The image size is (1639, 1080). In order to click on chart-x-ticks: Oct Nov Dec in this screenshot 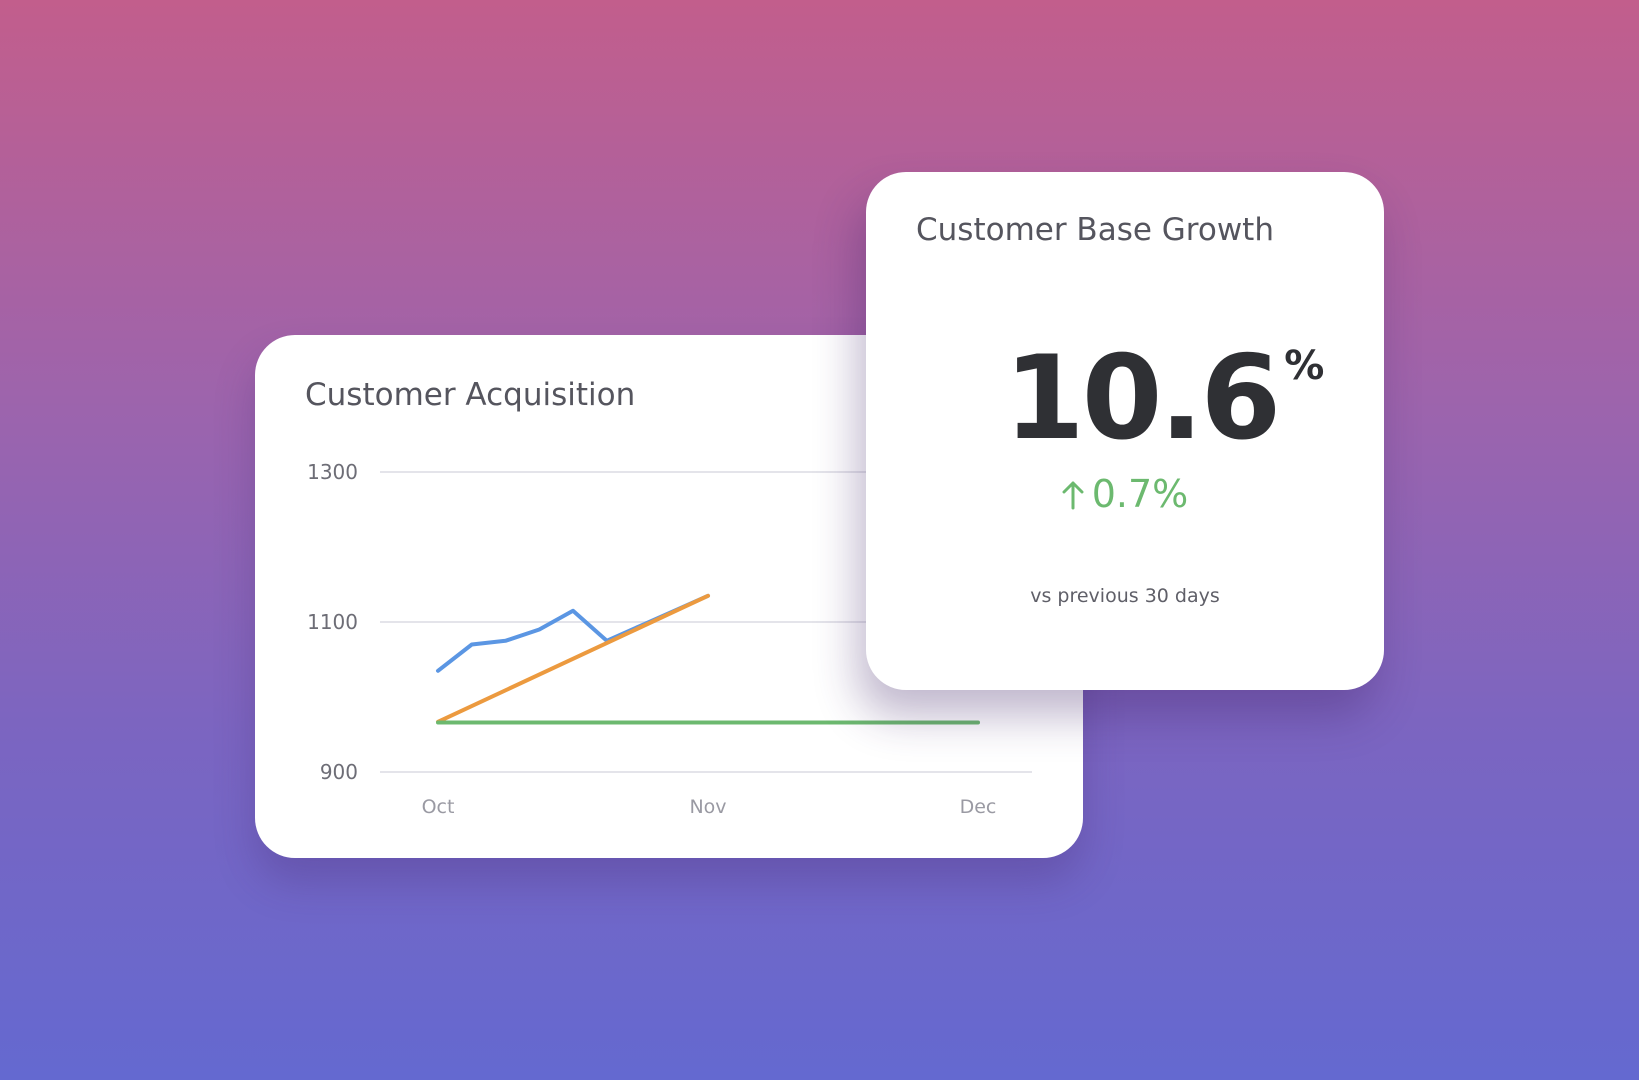, I will do `click(709, 807)`.